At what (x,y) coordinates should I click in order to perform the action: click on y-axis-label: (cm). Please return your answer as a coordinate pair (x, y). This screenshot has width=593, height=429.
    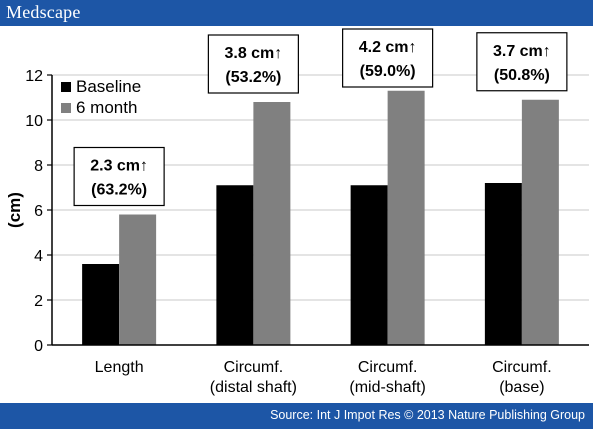
    Looking at the image, I should click on (14, 210).